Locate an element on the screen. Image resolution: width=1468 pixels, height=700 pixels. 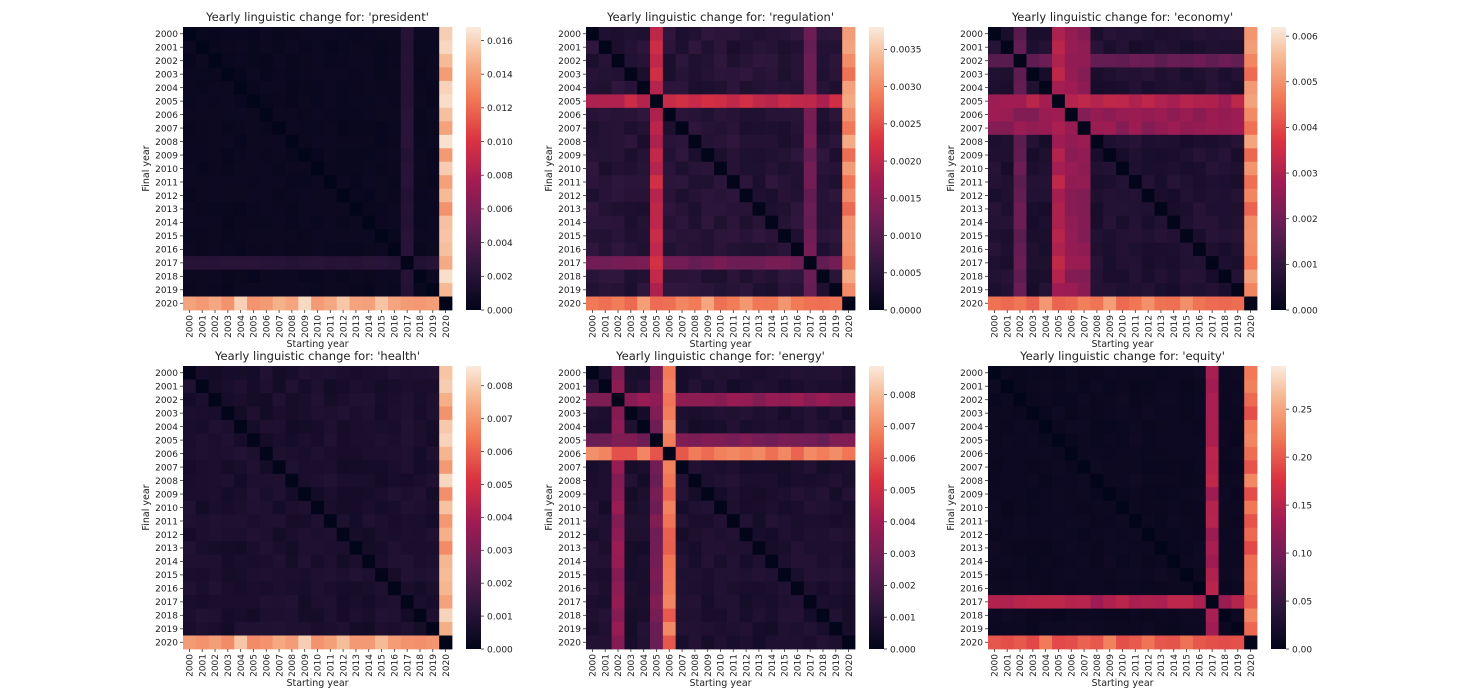
y-tick-label: 2010 is located at coordinates (569, 509).